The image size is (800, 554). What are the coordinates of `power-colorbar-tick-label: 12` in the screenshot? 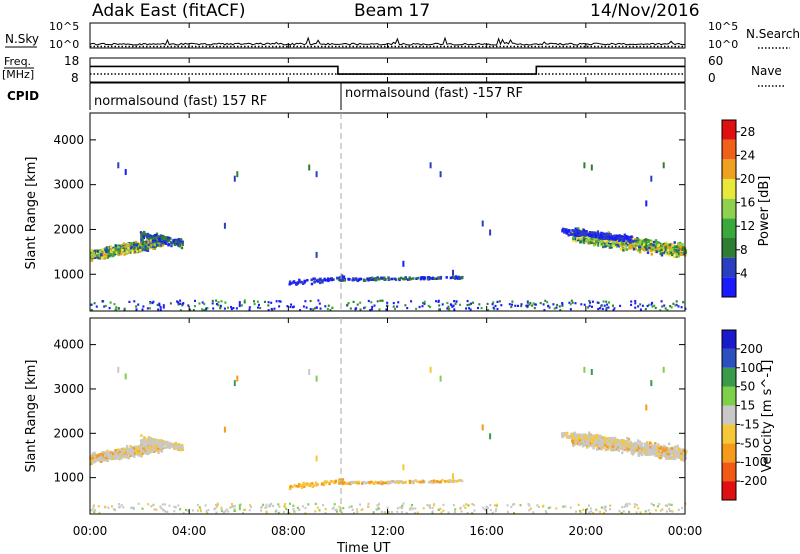 It's located at (747, 226).